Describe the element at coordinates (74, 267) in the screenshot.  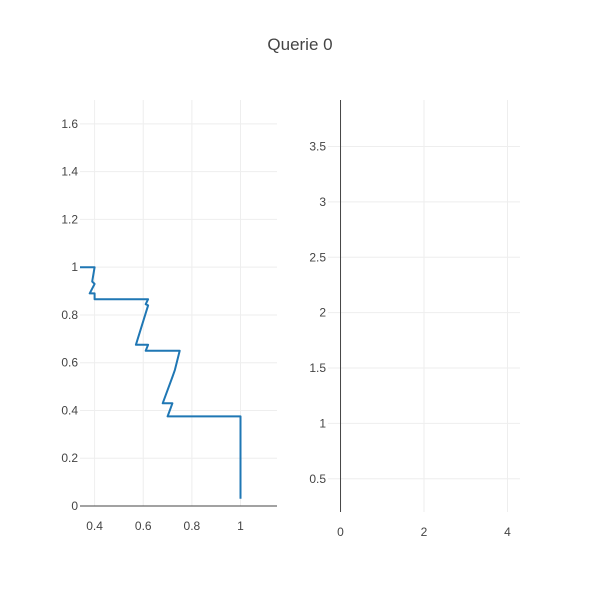
I see `left-y-tick-label: 1` at that location.